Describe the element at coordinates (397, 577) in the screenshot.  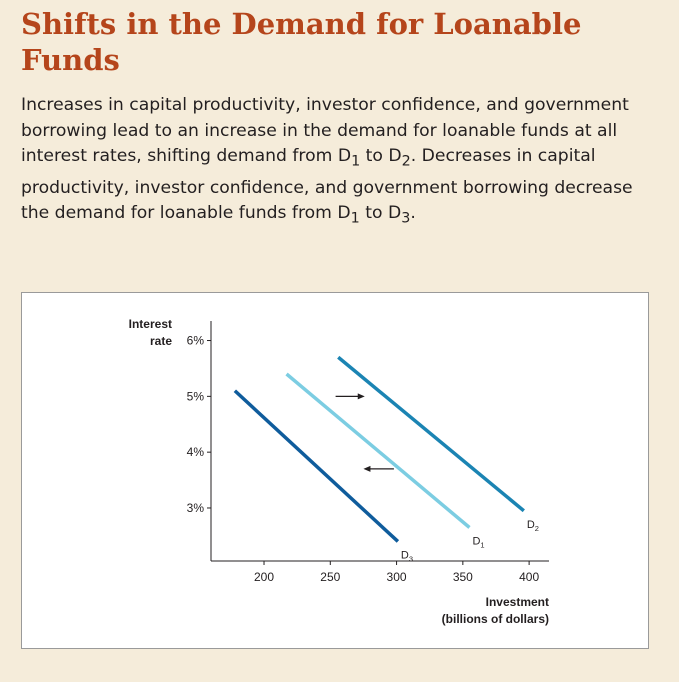
I see `x-tick-label: 300` at that location.